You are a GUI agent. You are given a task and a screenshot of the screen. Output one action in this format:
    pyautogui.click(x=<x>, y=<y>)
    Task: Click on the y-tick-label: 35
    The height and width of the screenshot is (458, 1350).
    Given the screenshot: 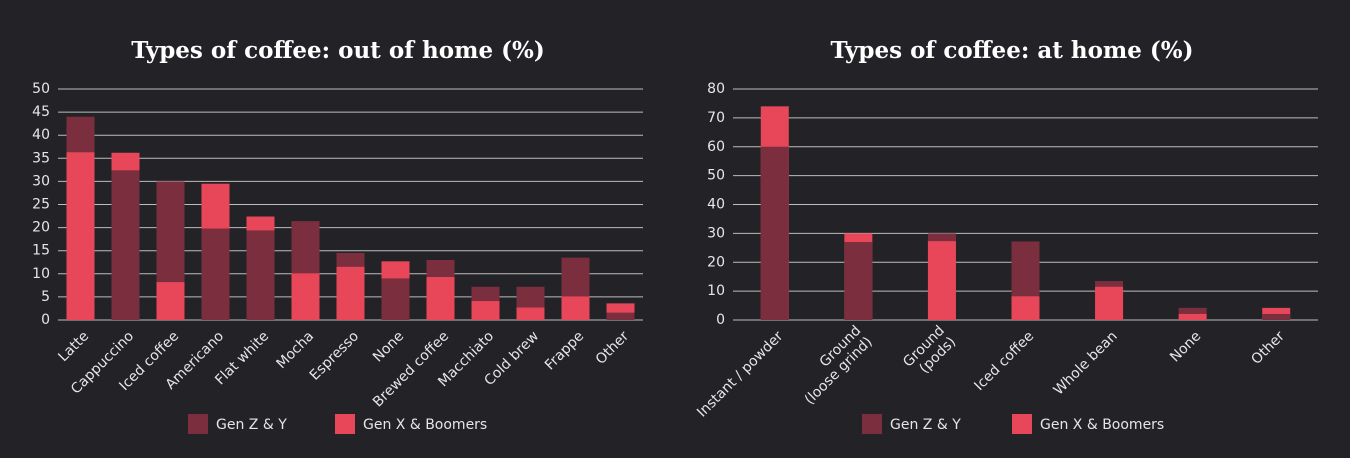 What is the action you would take?
    pyautogui.click(x=41, y=158)
    